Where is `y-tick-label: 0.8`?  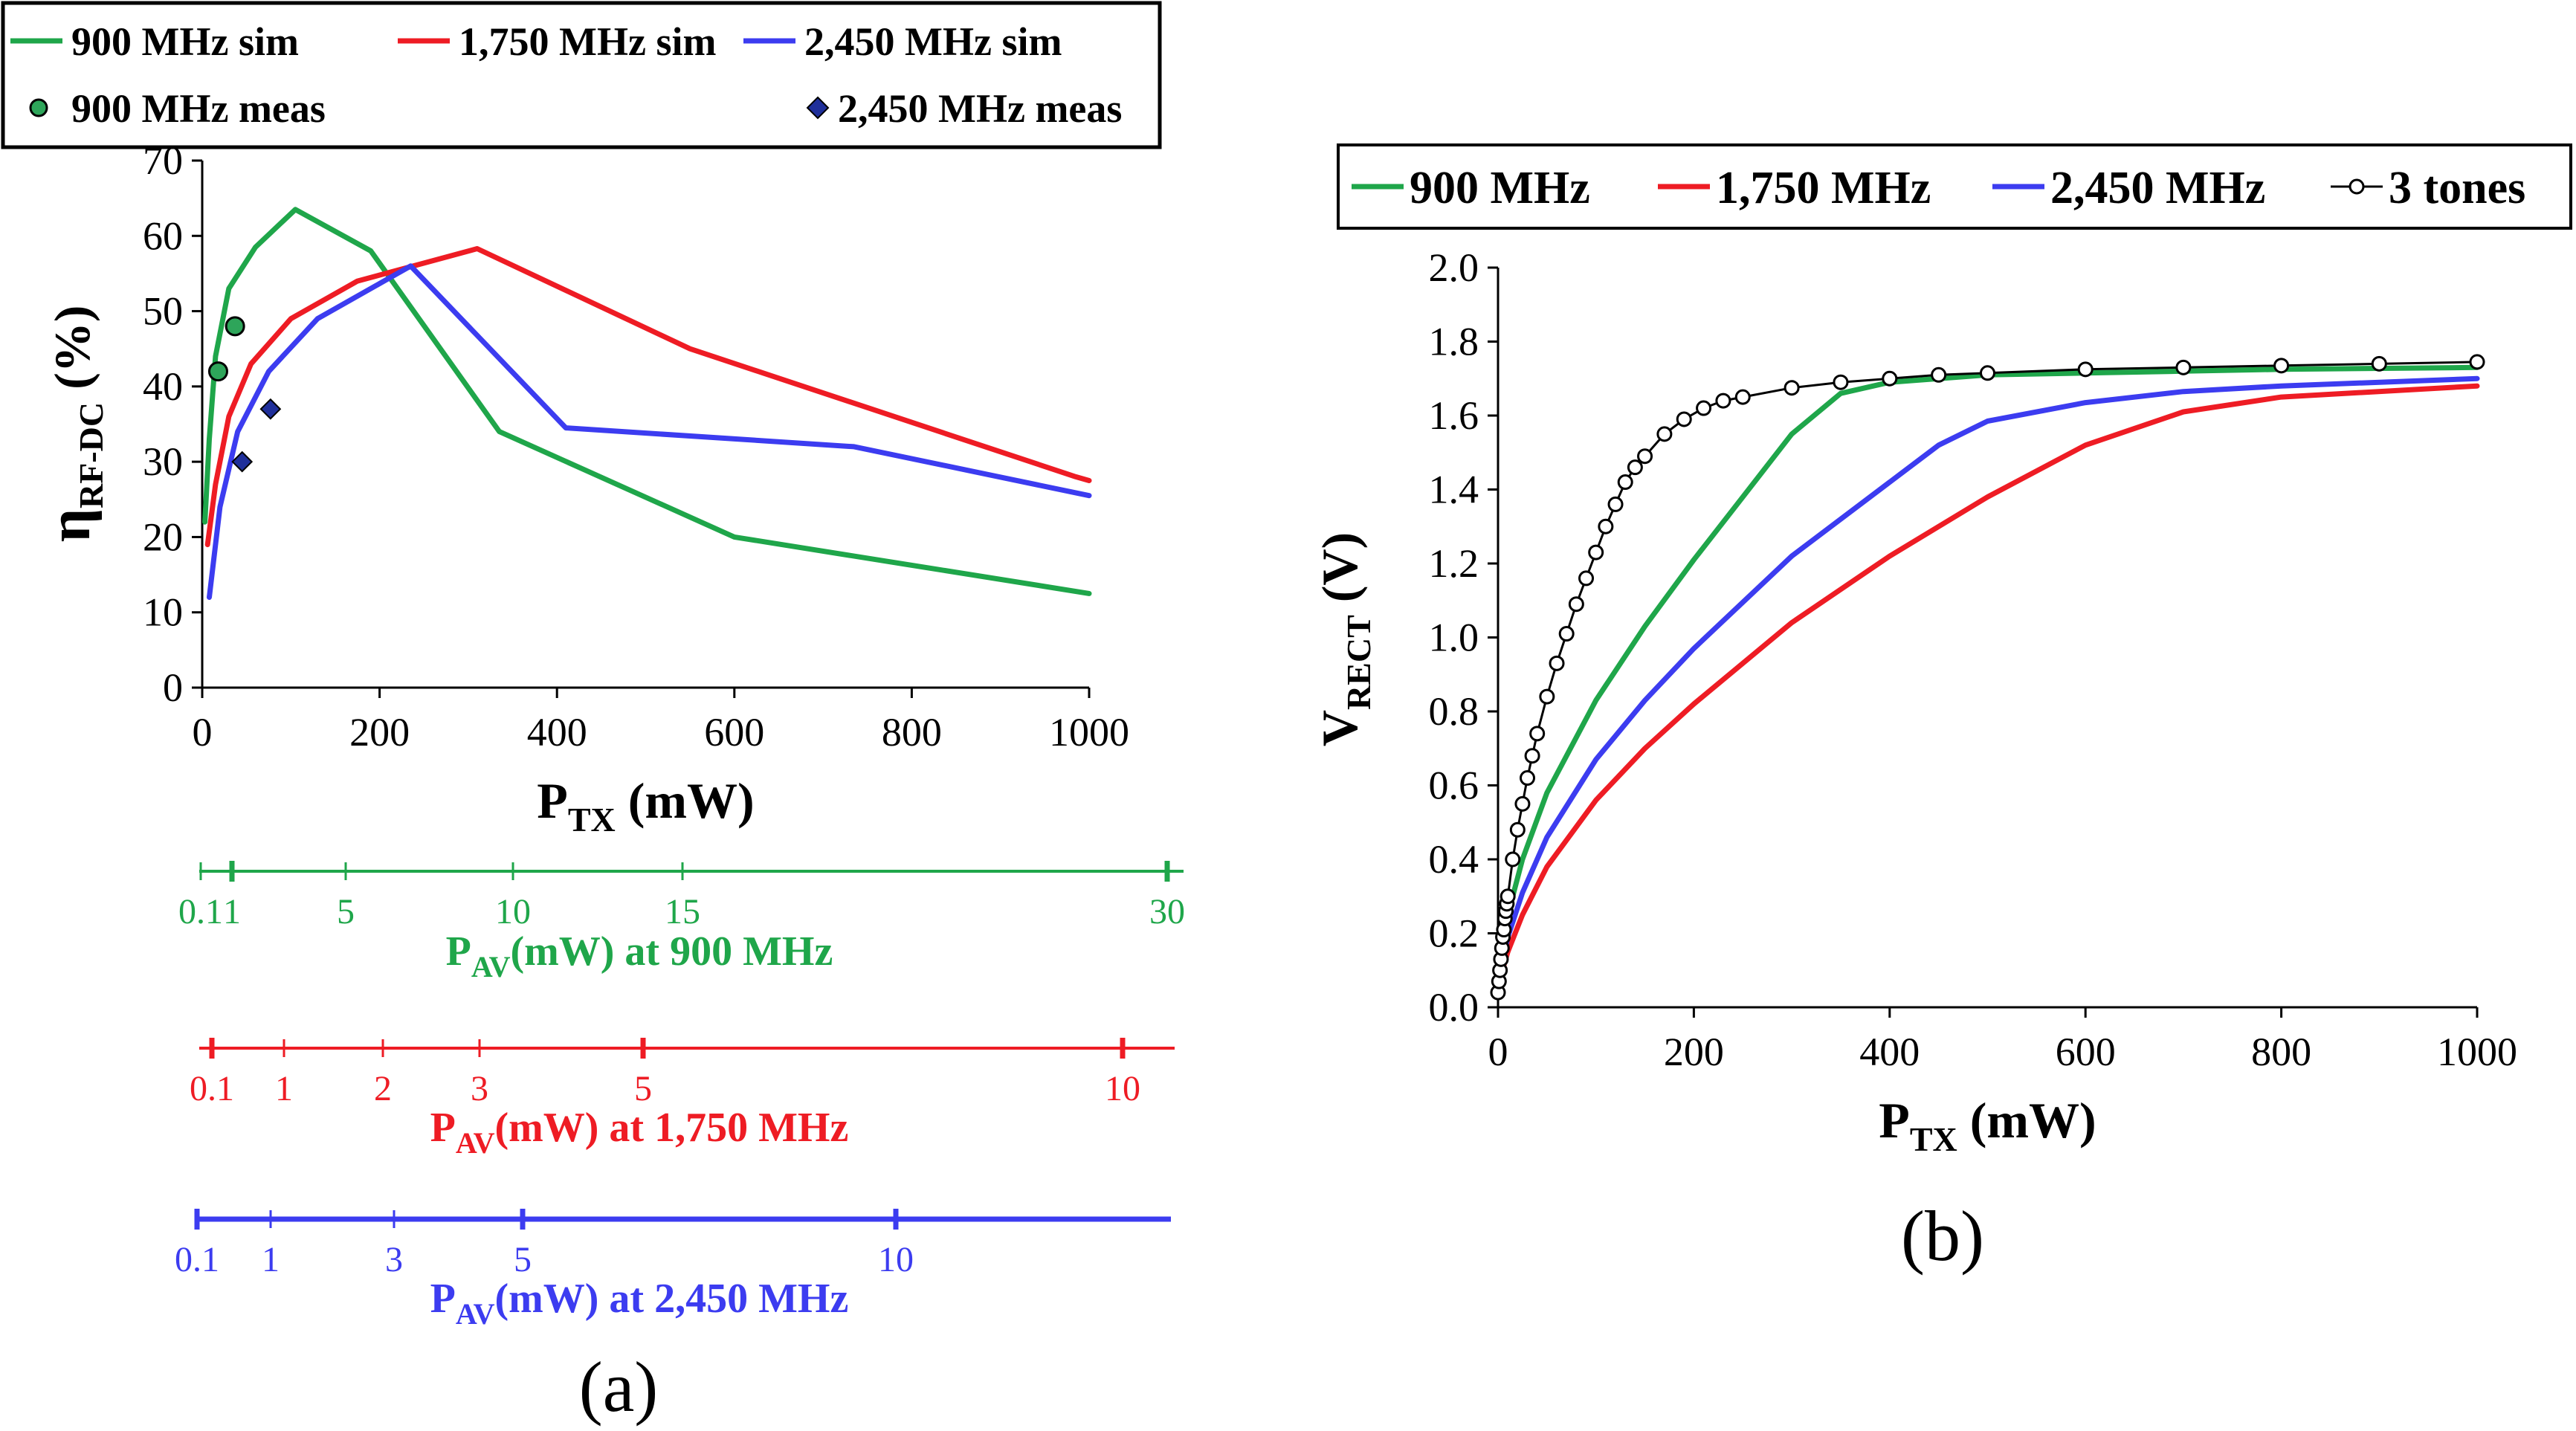 y-tick-label: 0.8 is located at coordinates (1454, 711).